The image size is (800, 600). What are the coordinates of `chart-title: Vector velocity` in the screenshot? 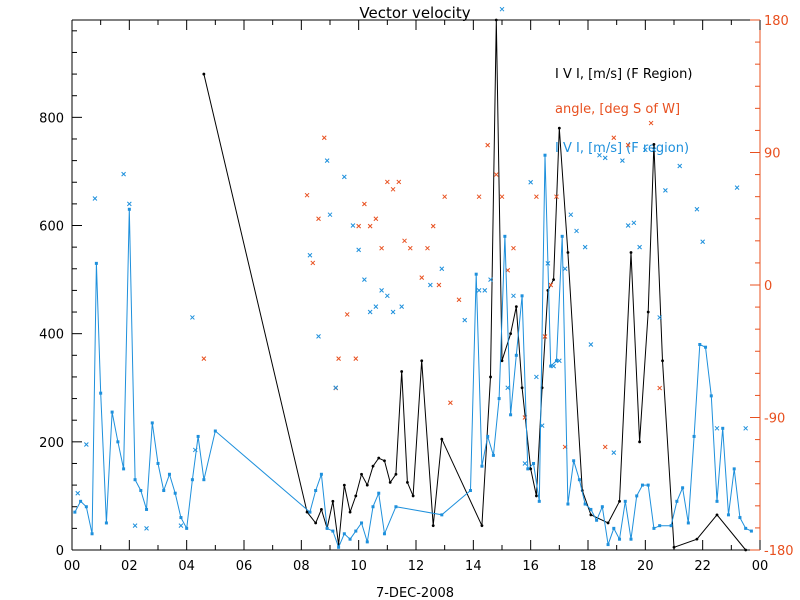 It's located at (414, 13).